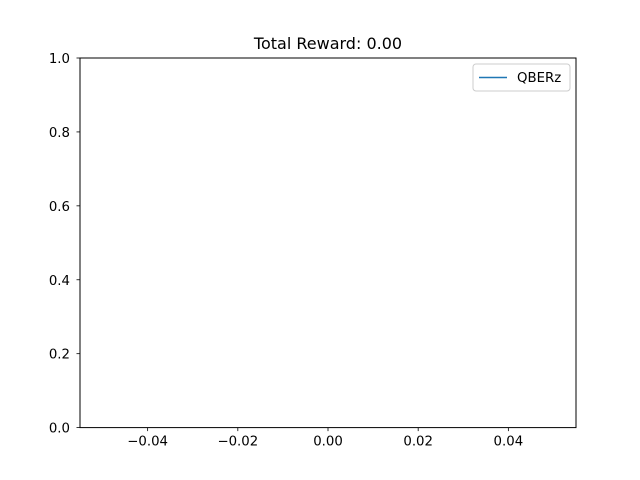 The image size is (640, 480). Describe the element at coordinates (59, 429) in the screenshot. I see `y-tick-label: 0.0` at that location.